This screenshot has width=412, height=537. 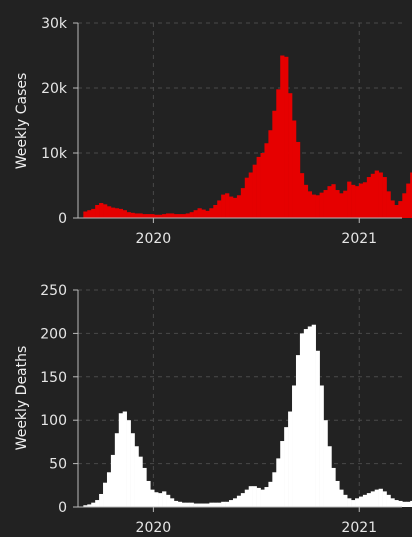 I want to click on cases-x-tick-label: 2021, so click(x=359, y=239).